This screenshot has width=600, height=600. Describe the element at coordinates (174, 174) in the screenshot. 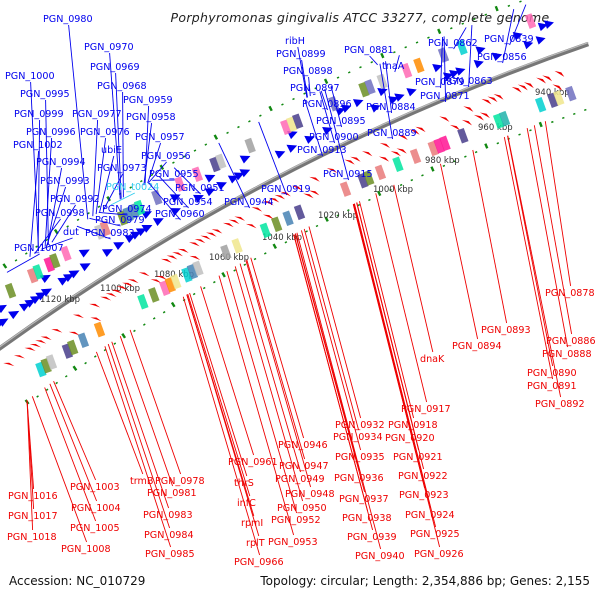

I see `forward-gene-label: PGN_0955` at that location.